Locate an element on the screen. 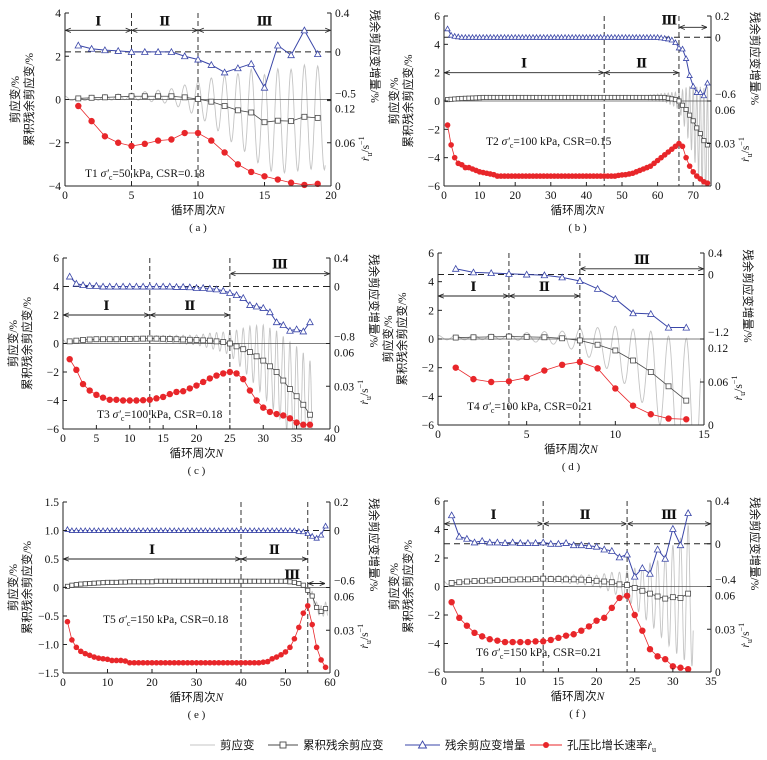  x-tick-label: 10 is located at coordinates (130, 439).